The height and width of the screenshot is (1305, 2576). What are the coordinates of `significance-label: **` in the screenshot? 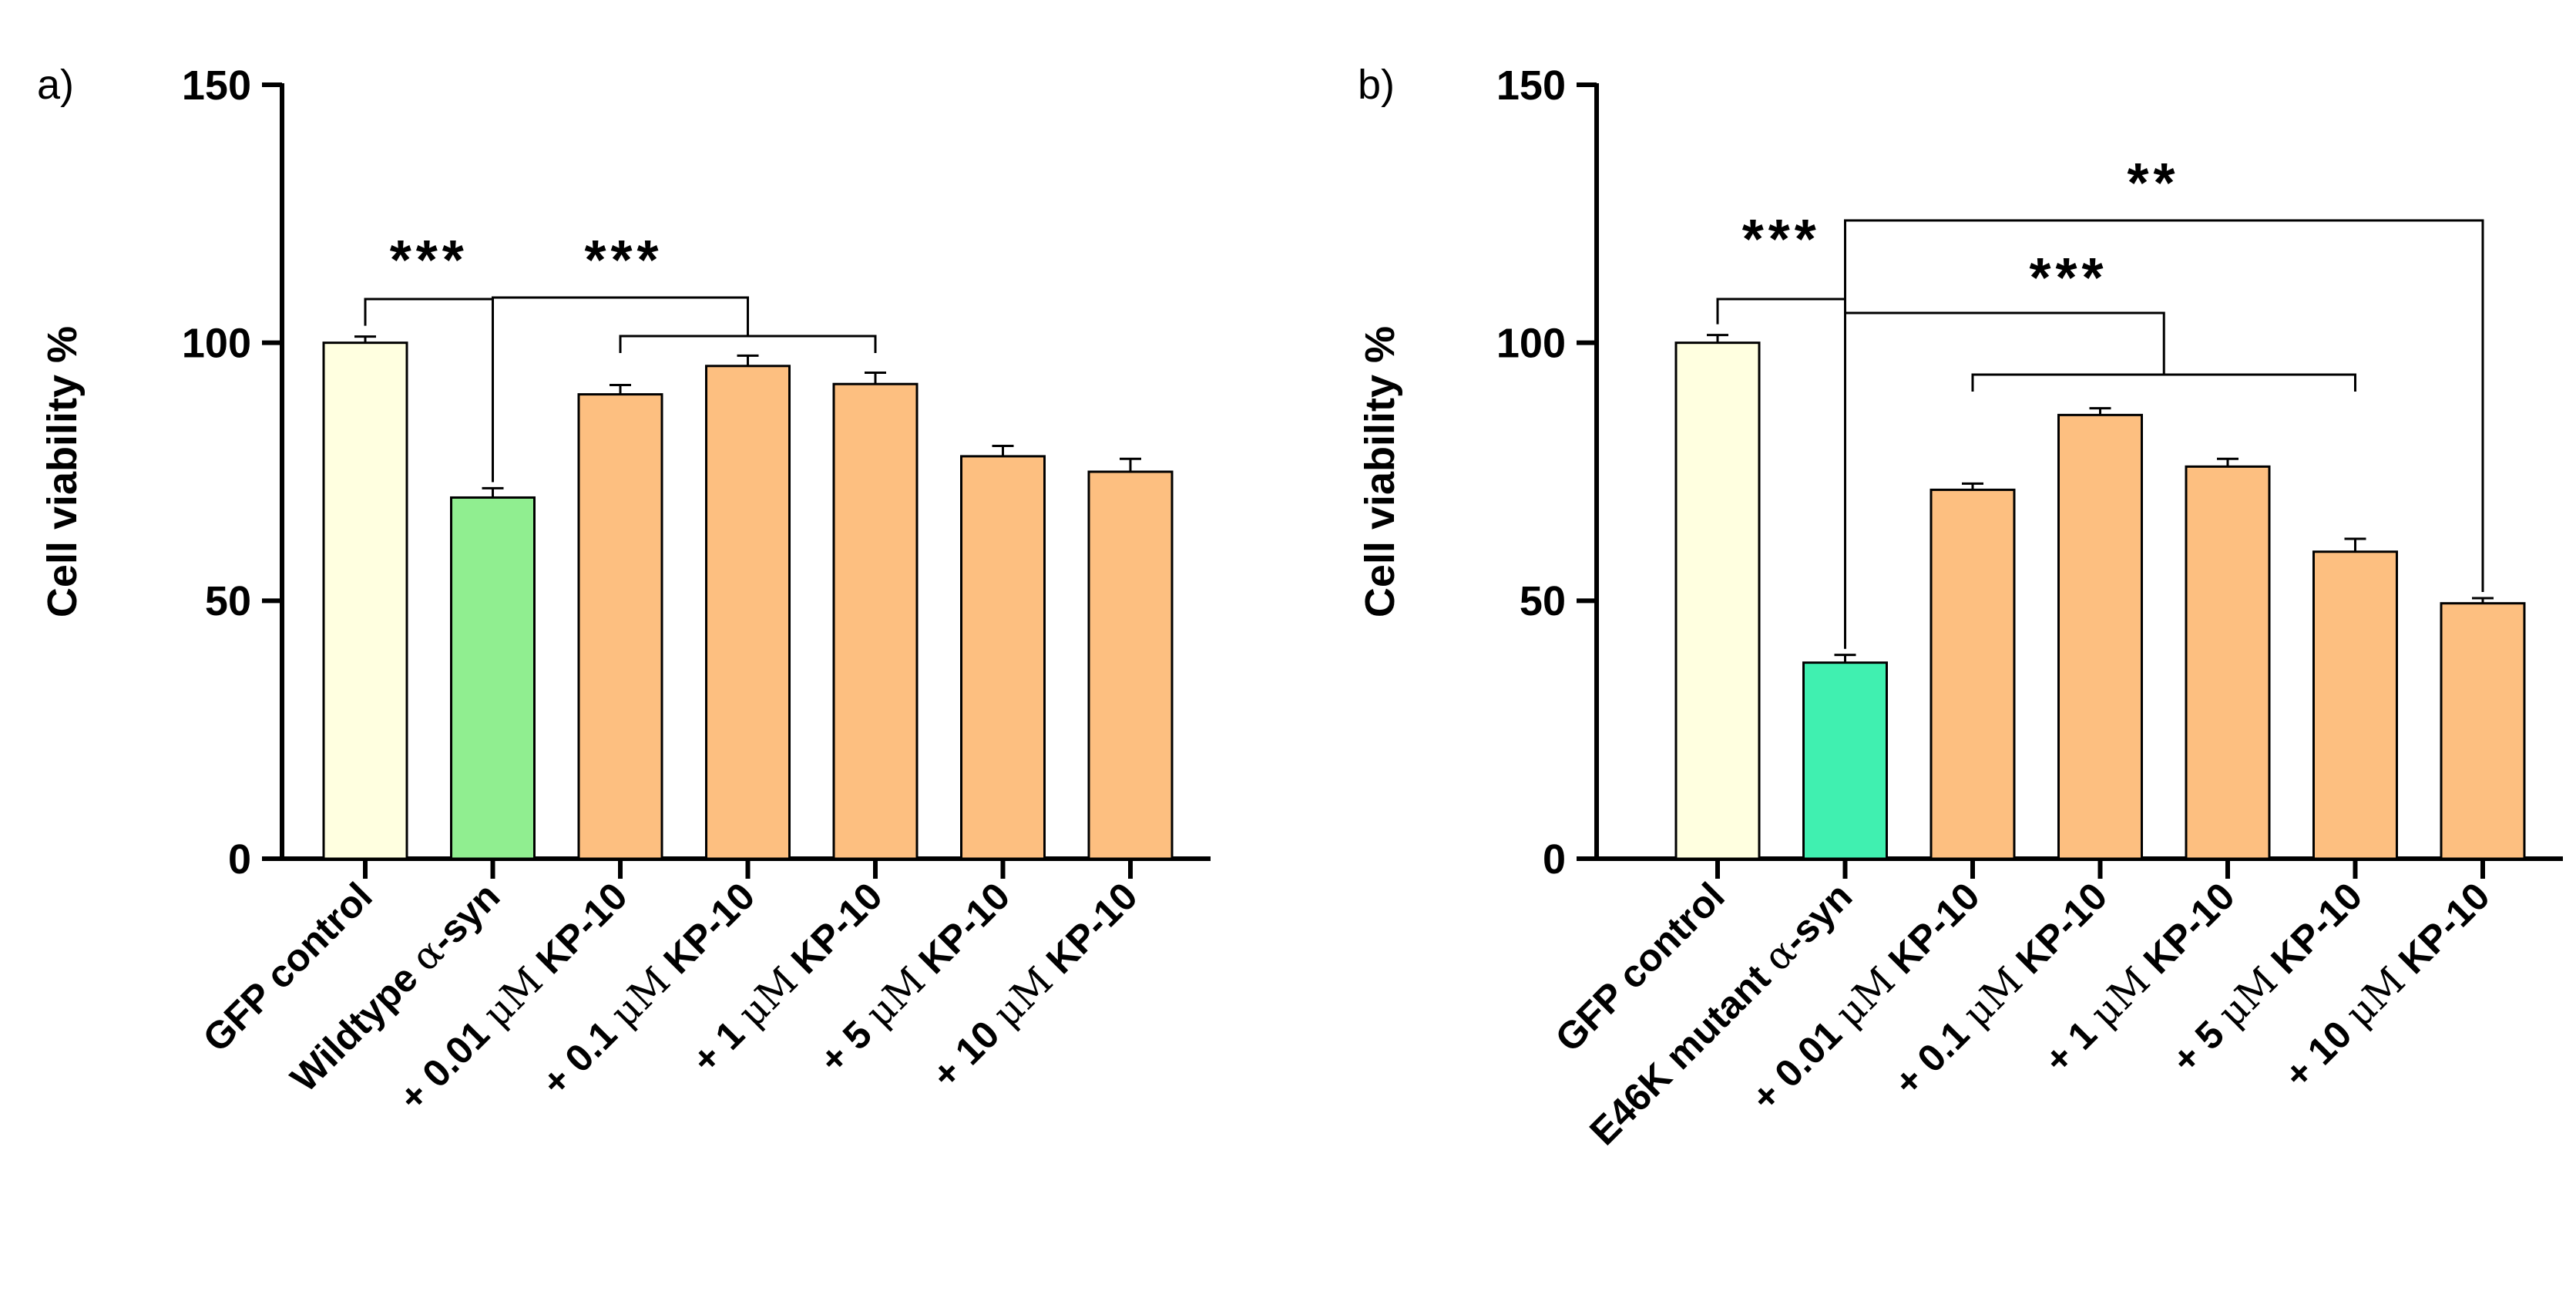 It's located at (2153, 184).